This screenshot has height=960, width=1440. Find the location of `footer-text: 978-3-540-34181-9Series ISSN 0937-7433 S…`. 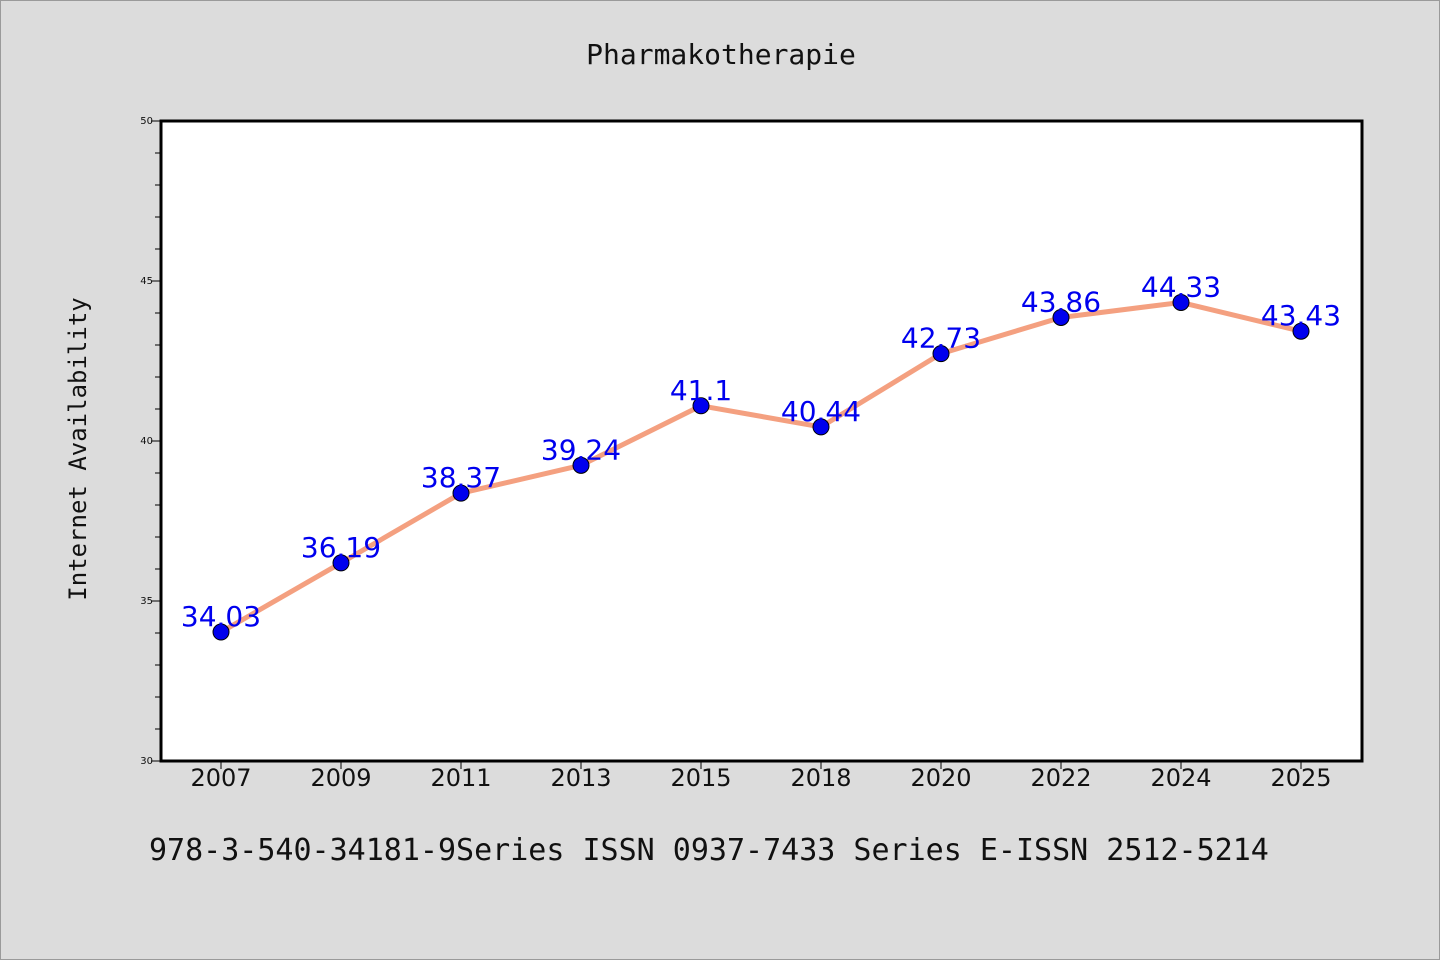

footer-text: 978-3-540-34181-9Series ISSN 0937-7433 S… is located at coordinates (709, 850).